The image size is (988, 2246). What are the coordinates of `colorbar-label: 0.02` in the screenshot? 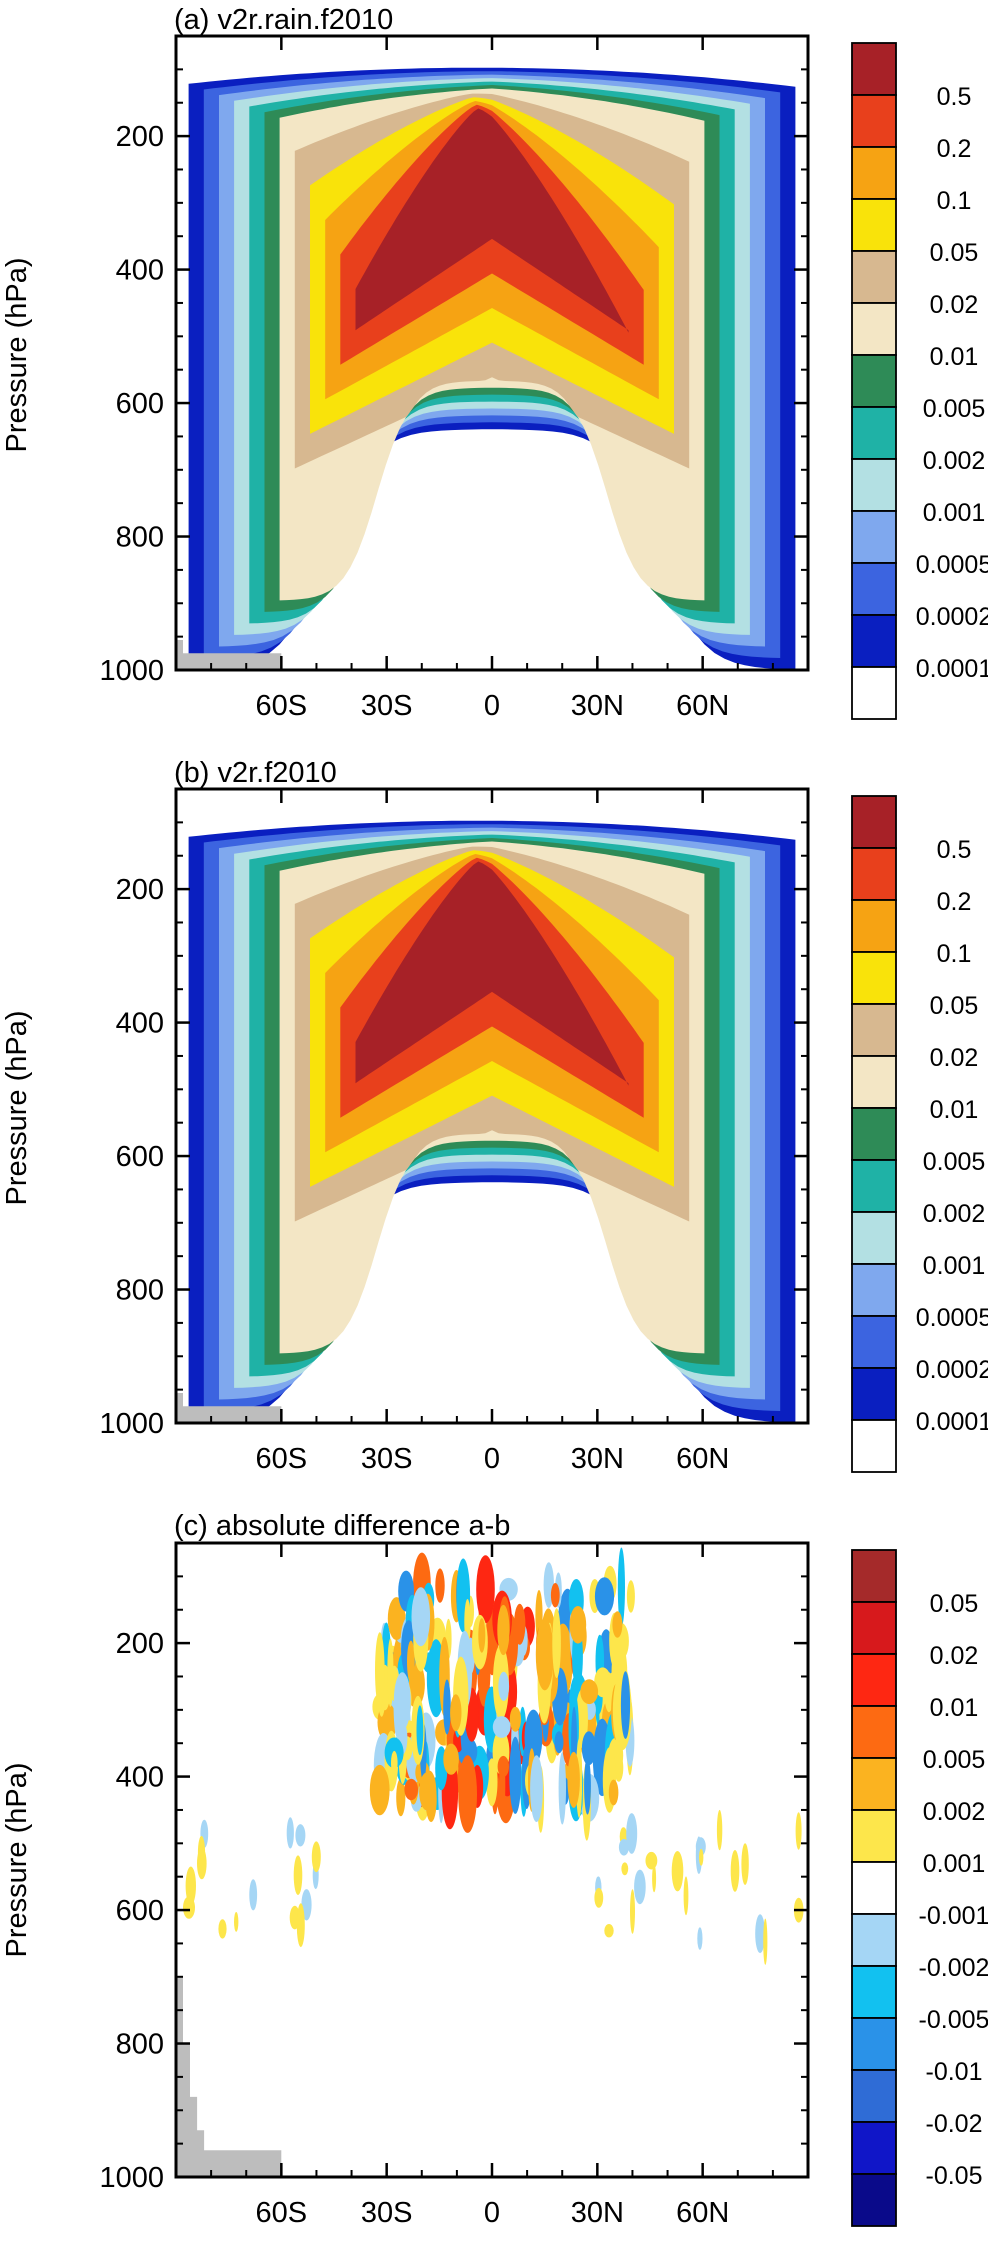 It's located at (954, 305).